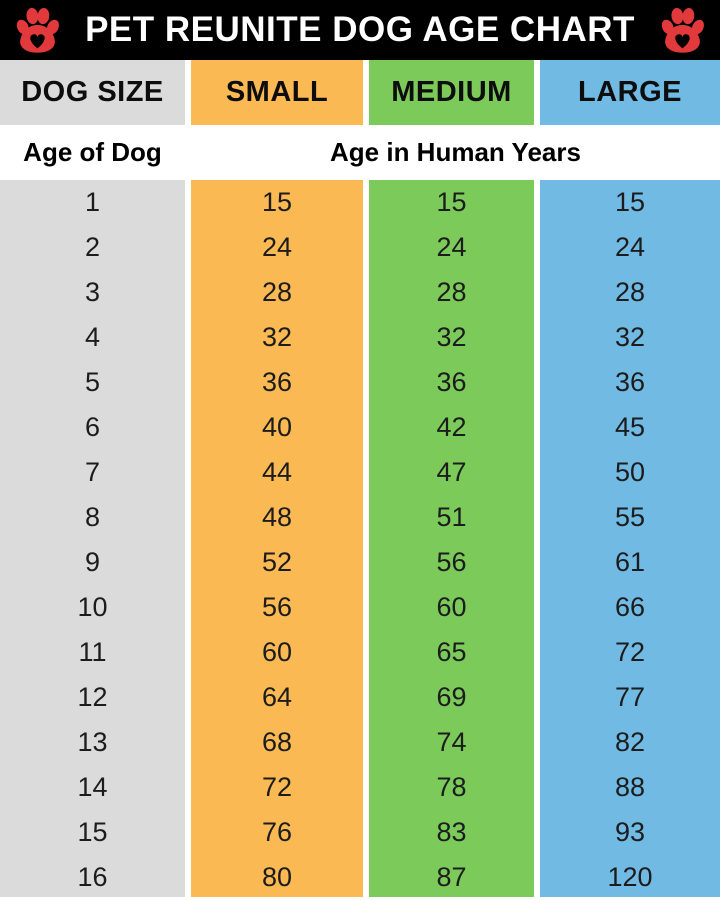 The image size is (720, 900). Describe the element at coordinates (451, 652) in the screenshot. I see `cell-medium: 65` at that location.